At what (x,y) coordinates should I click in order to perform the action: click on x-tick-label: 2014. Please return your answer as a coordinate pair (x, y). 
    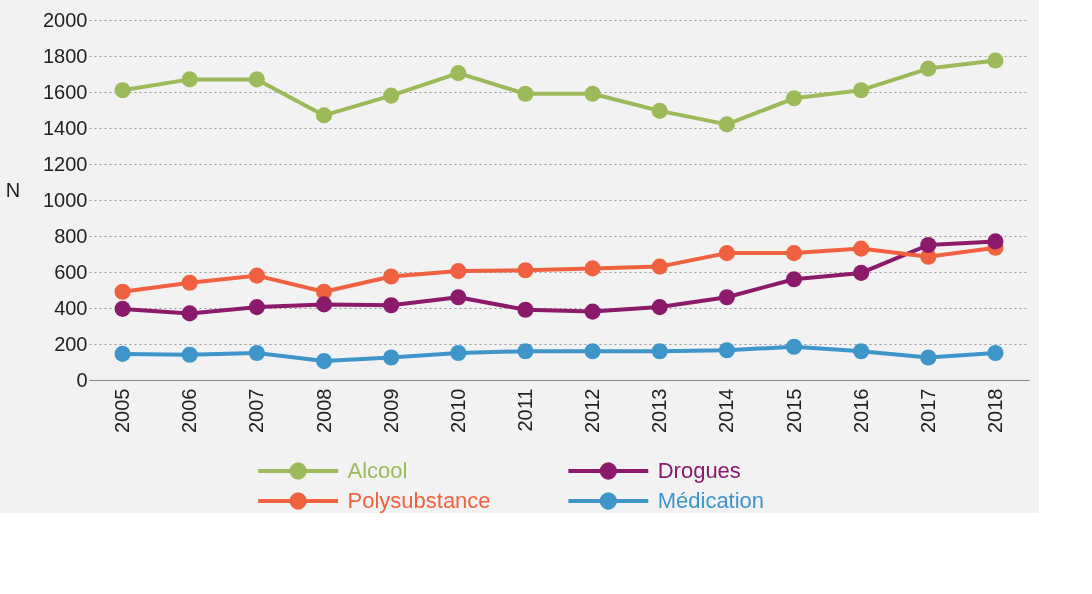
    Looking at the image, I should click on (726, 410).